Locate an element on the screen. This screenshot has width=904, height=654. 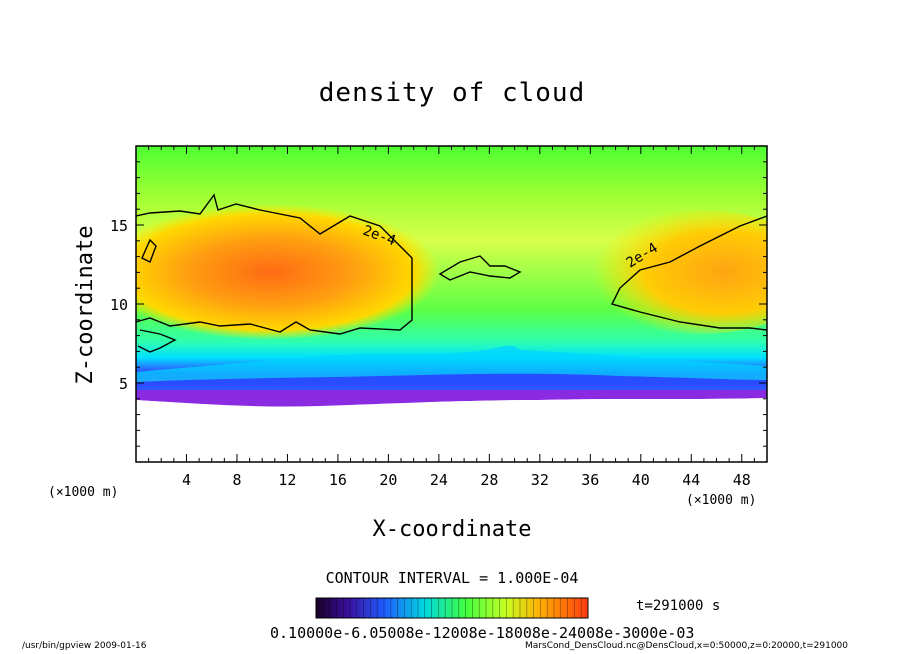
x-tick-label: 28 is located at coordinates (489, 480).